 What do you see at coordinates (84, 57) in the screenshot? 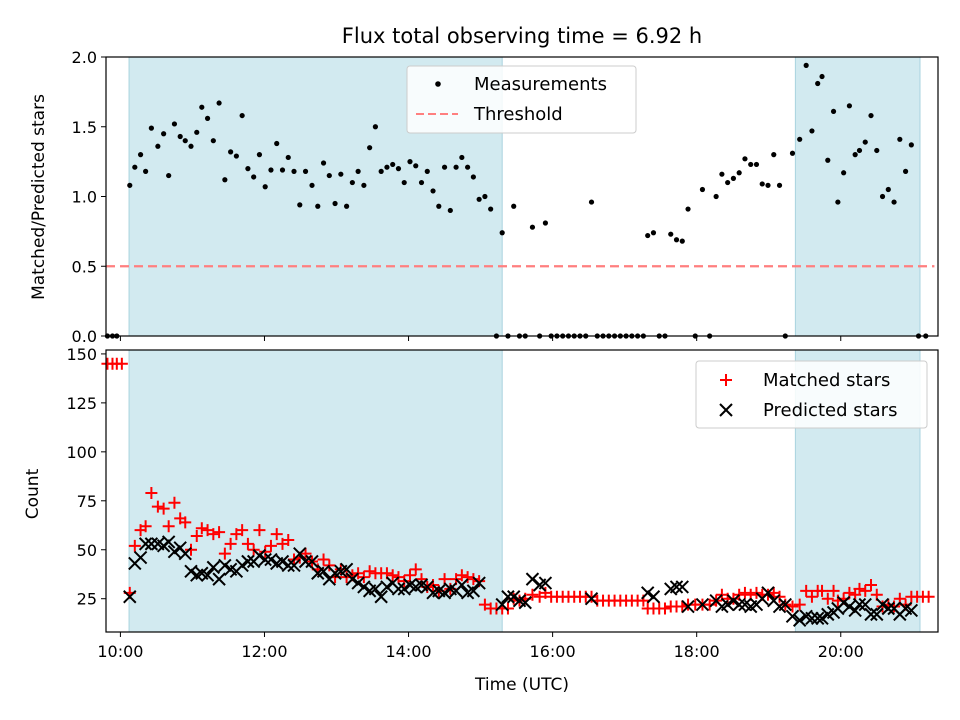
I see `top-y-tick-label: 2.0` at bounding box center [84, 57].